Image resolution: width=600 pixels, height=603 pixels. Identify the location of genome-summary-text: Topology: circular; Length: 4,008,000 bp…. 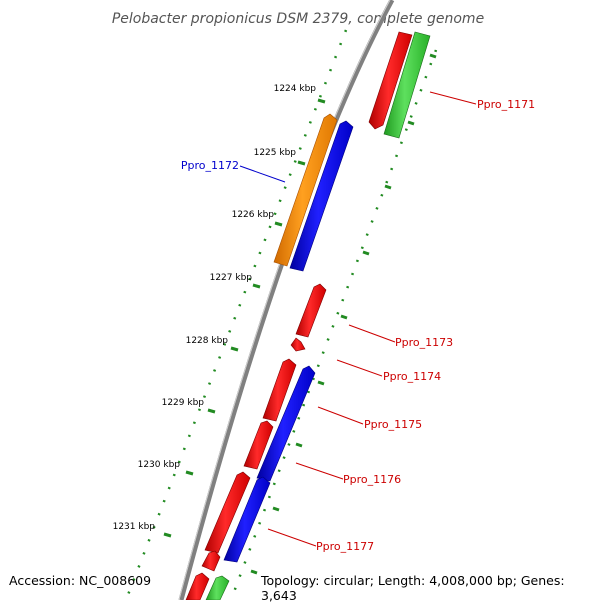
(413, 588).